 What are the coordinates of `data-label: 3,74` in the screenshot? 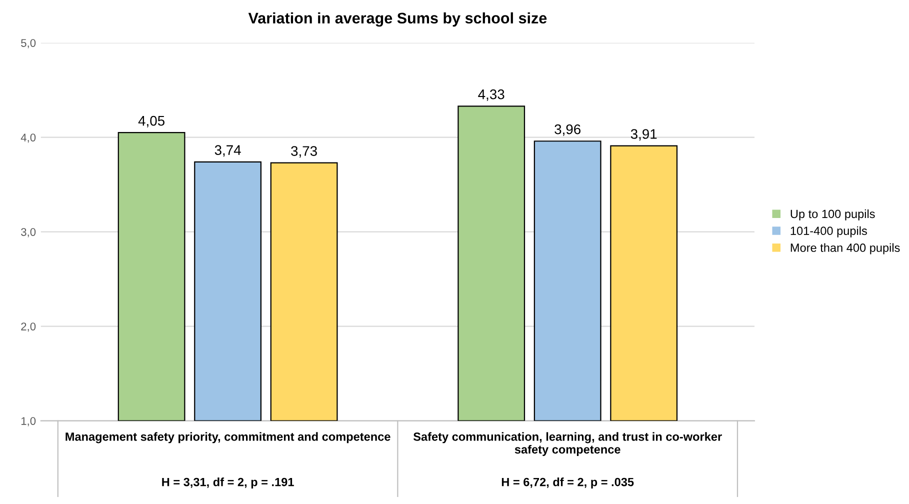 It's located at (227, 151).